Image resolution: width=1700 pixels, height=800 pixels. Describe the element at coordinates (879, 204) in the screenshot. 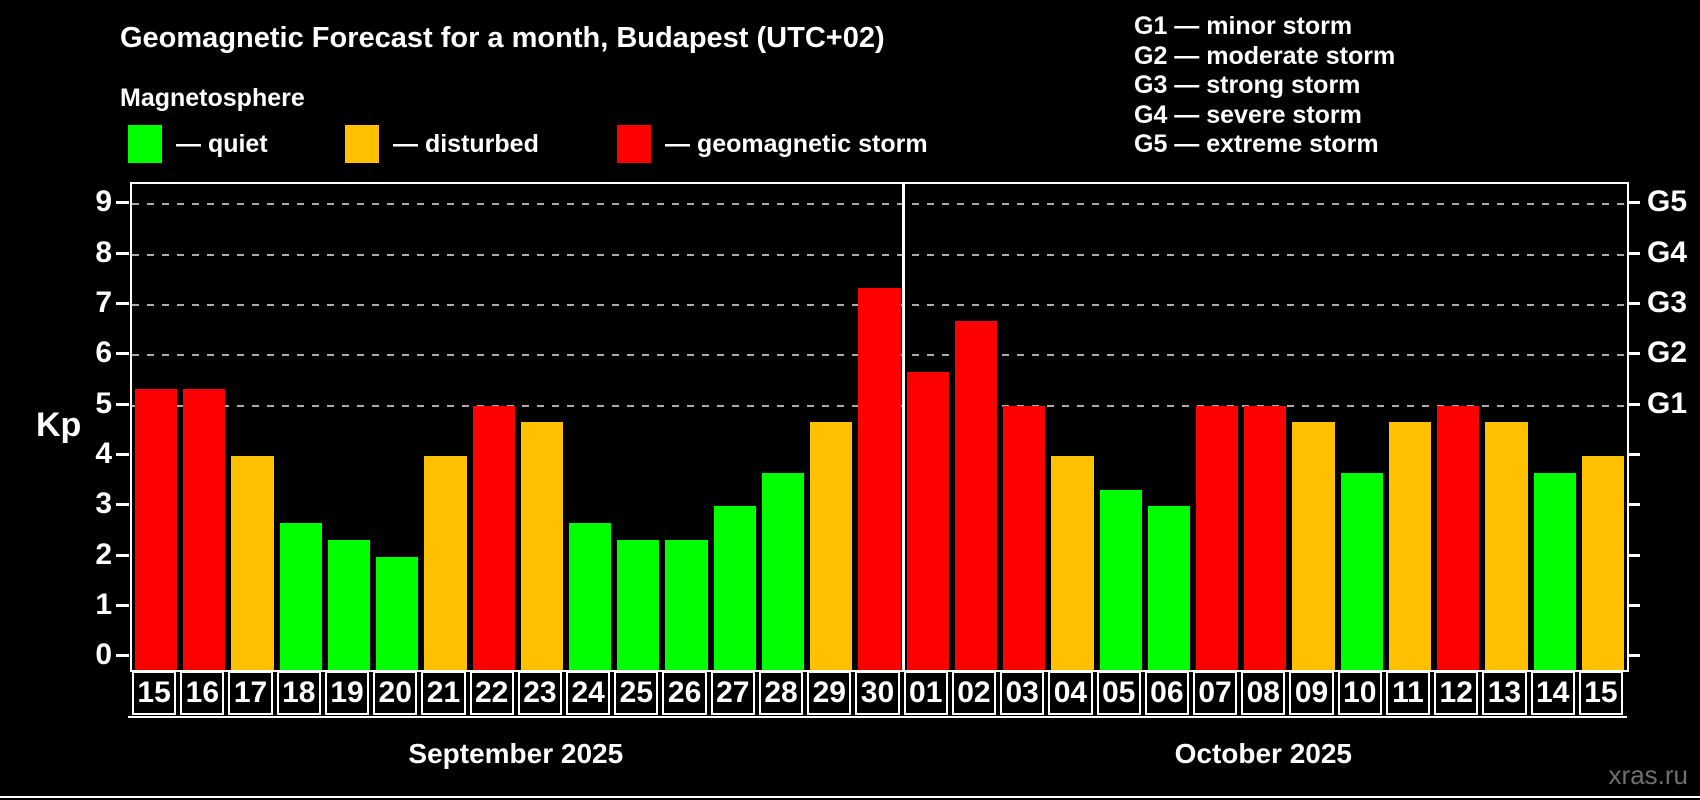

I see `gridline-g5` at that location.